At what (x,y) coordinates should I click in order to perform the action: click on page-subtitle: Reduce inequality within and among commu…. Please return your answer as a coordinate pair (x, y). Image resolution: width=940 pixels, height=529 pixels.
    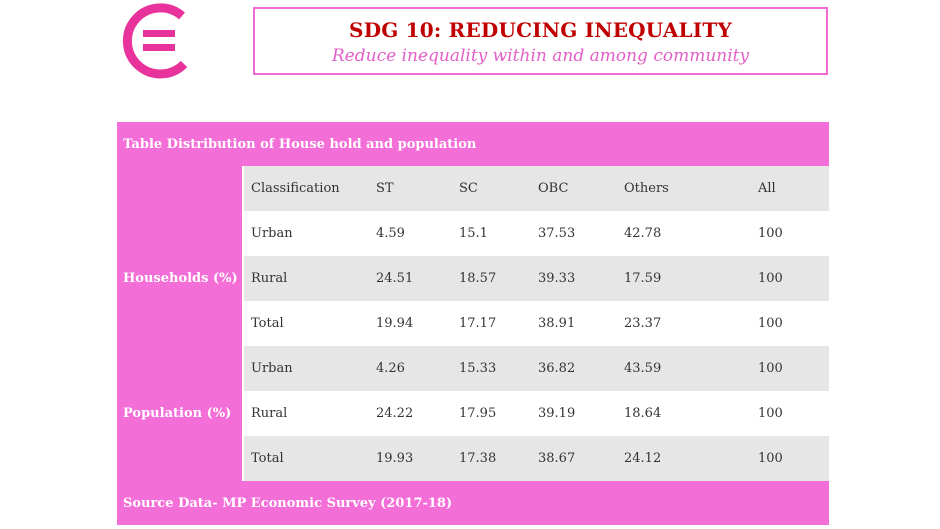
    Looking at the image, I should click on (540, 56).